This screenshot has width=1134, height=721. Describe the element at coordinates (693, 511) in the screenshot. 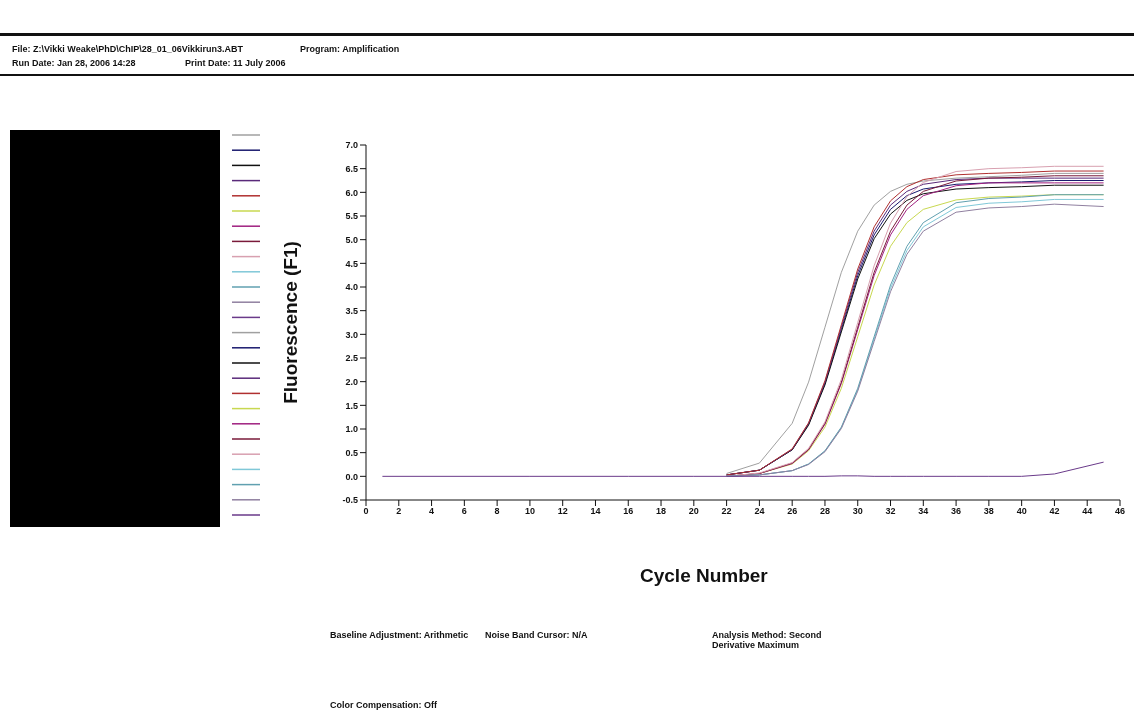

I see `x-tick-label: 20` at that location.